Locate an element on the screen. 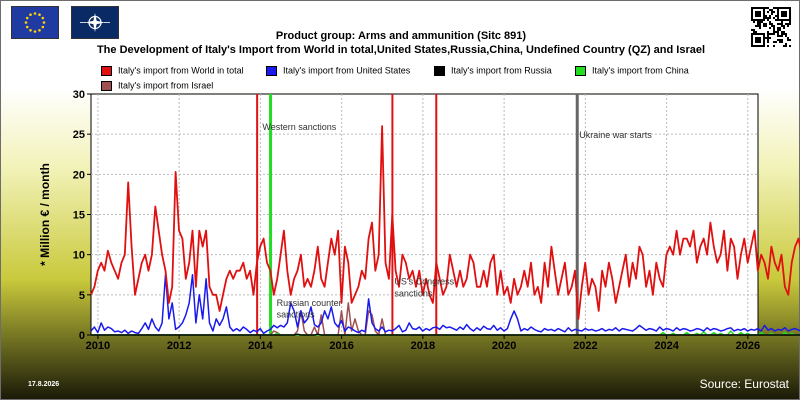 This screenshot has width=800, height=401. legend-label-russia: Italy's import from Russia is located at coordinates (501, 70).